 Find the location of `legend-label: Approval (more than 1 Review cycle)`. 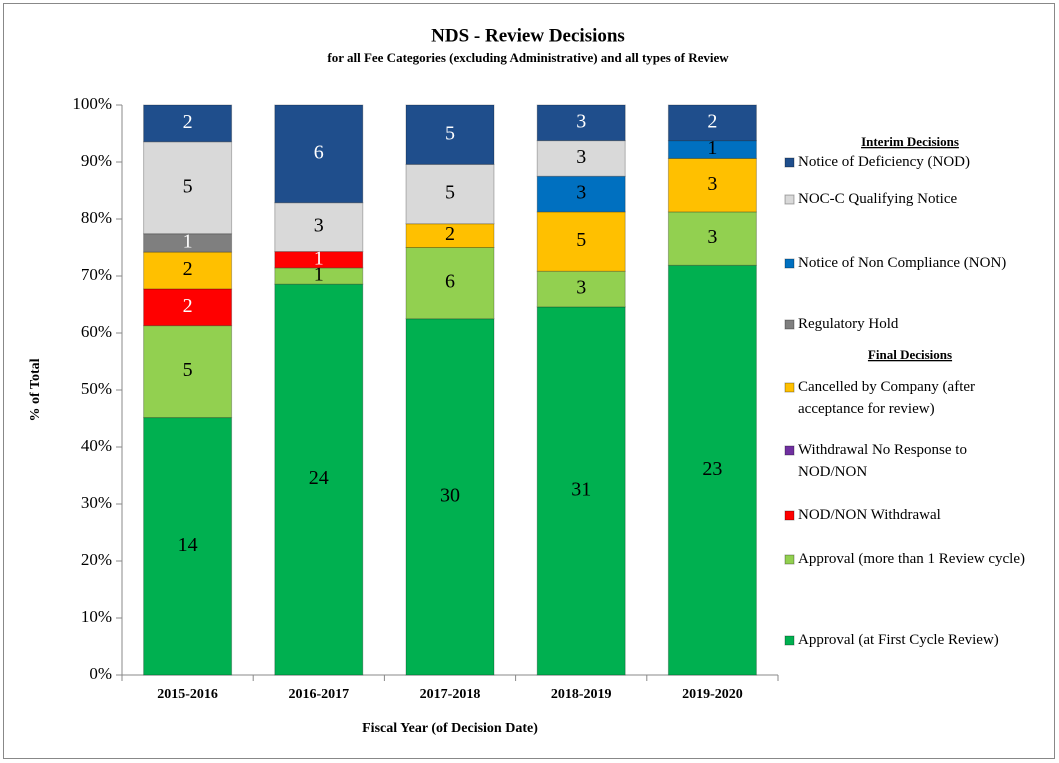

legend-label: Approval (more than 1 Review cycle) is located at coordinates (911, 559).